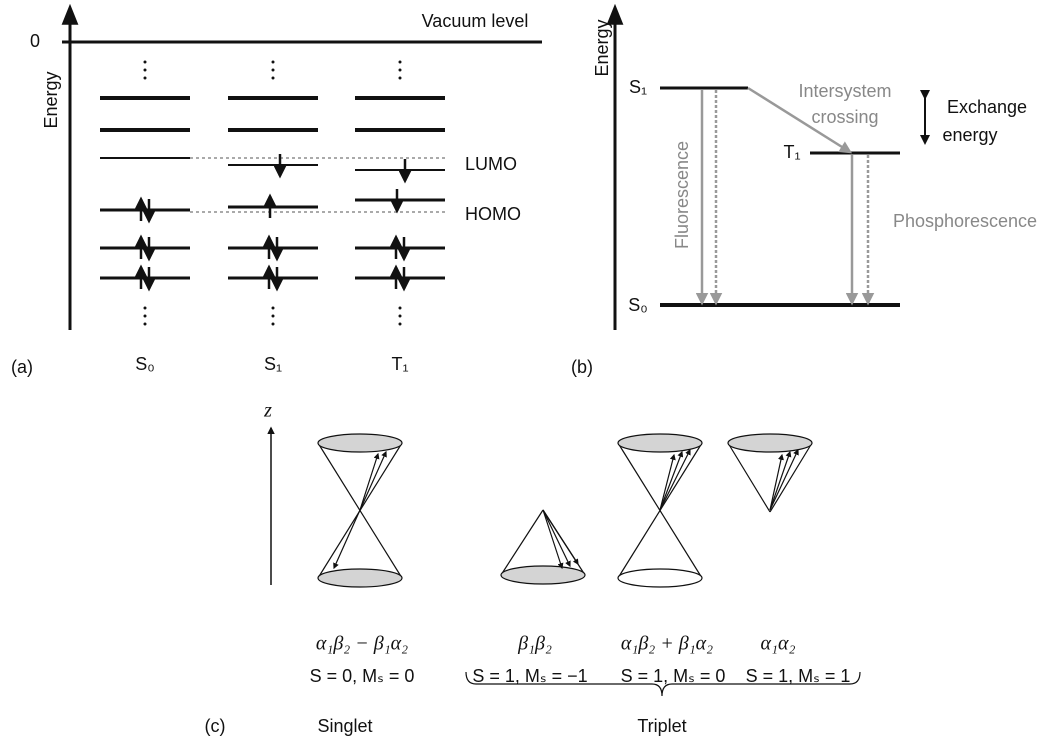 The width and height of the screenshot is (1050, 740). Describe the element at coordinates (682, 195) in the screenshot. I see `fluorescence-label: Fluorescence` at that location.